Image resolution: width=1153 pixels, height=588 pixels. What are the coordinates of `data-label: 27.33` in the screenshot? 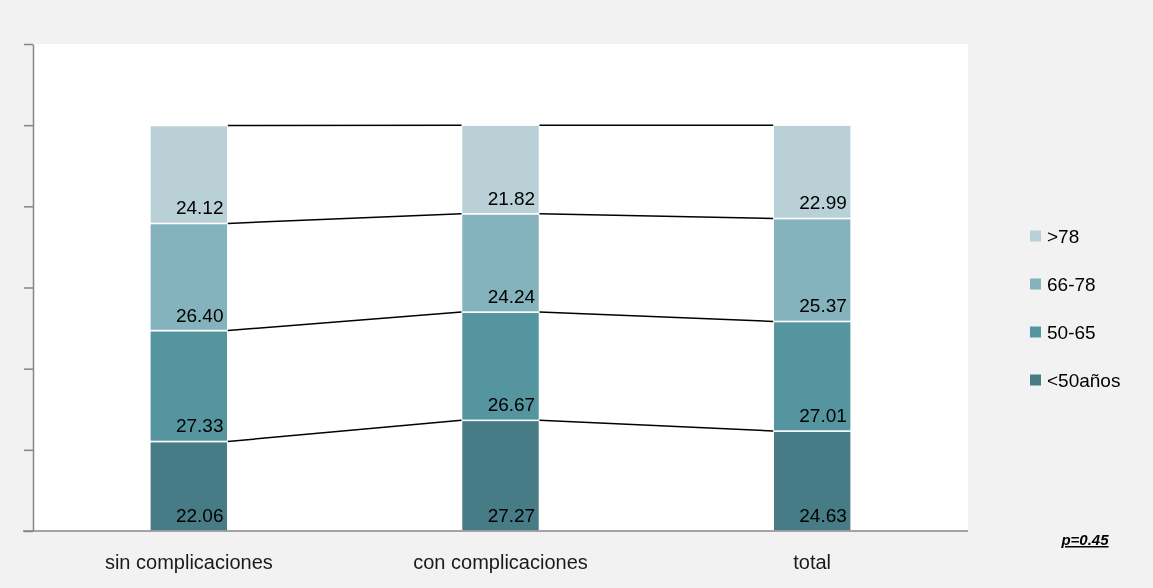 It's located at (199, 426).